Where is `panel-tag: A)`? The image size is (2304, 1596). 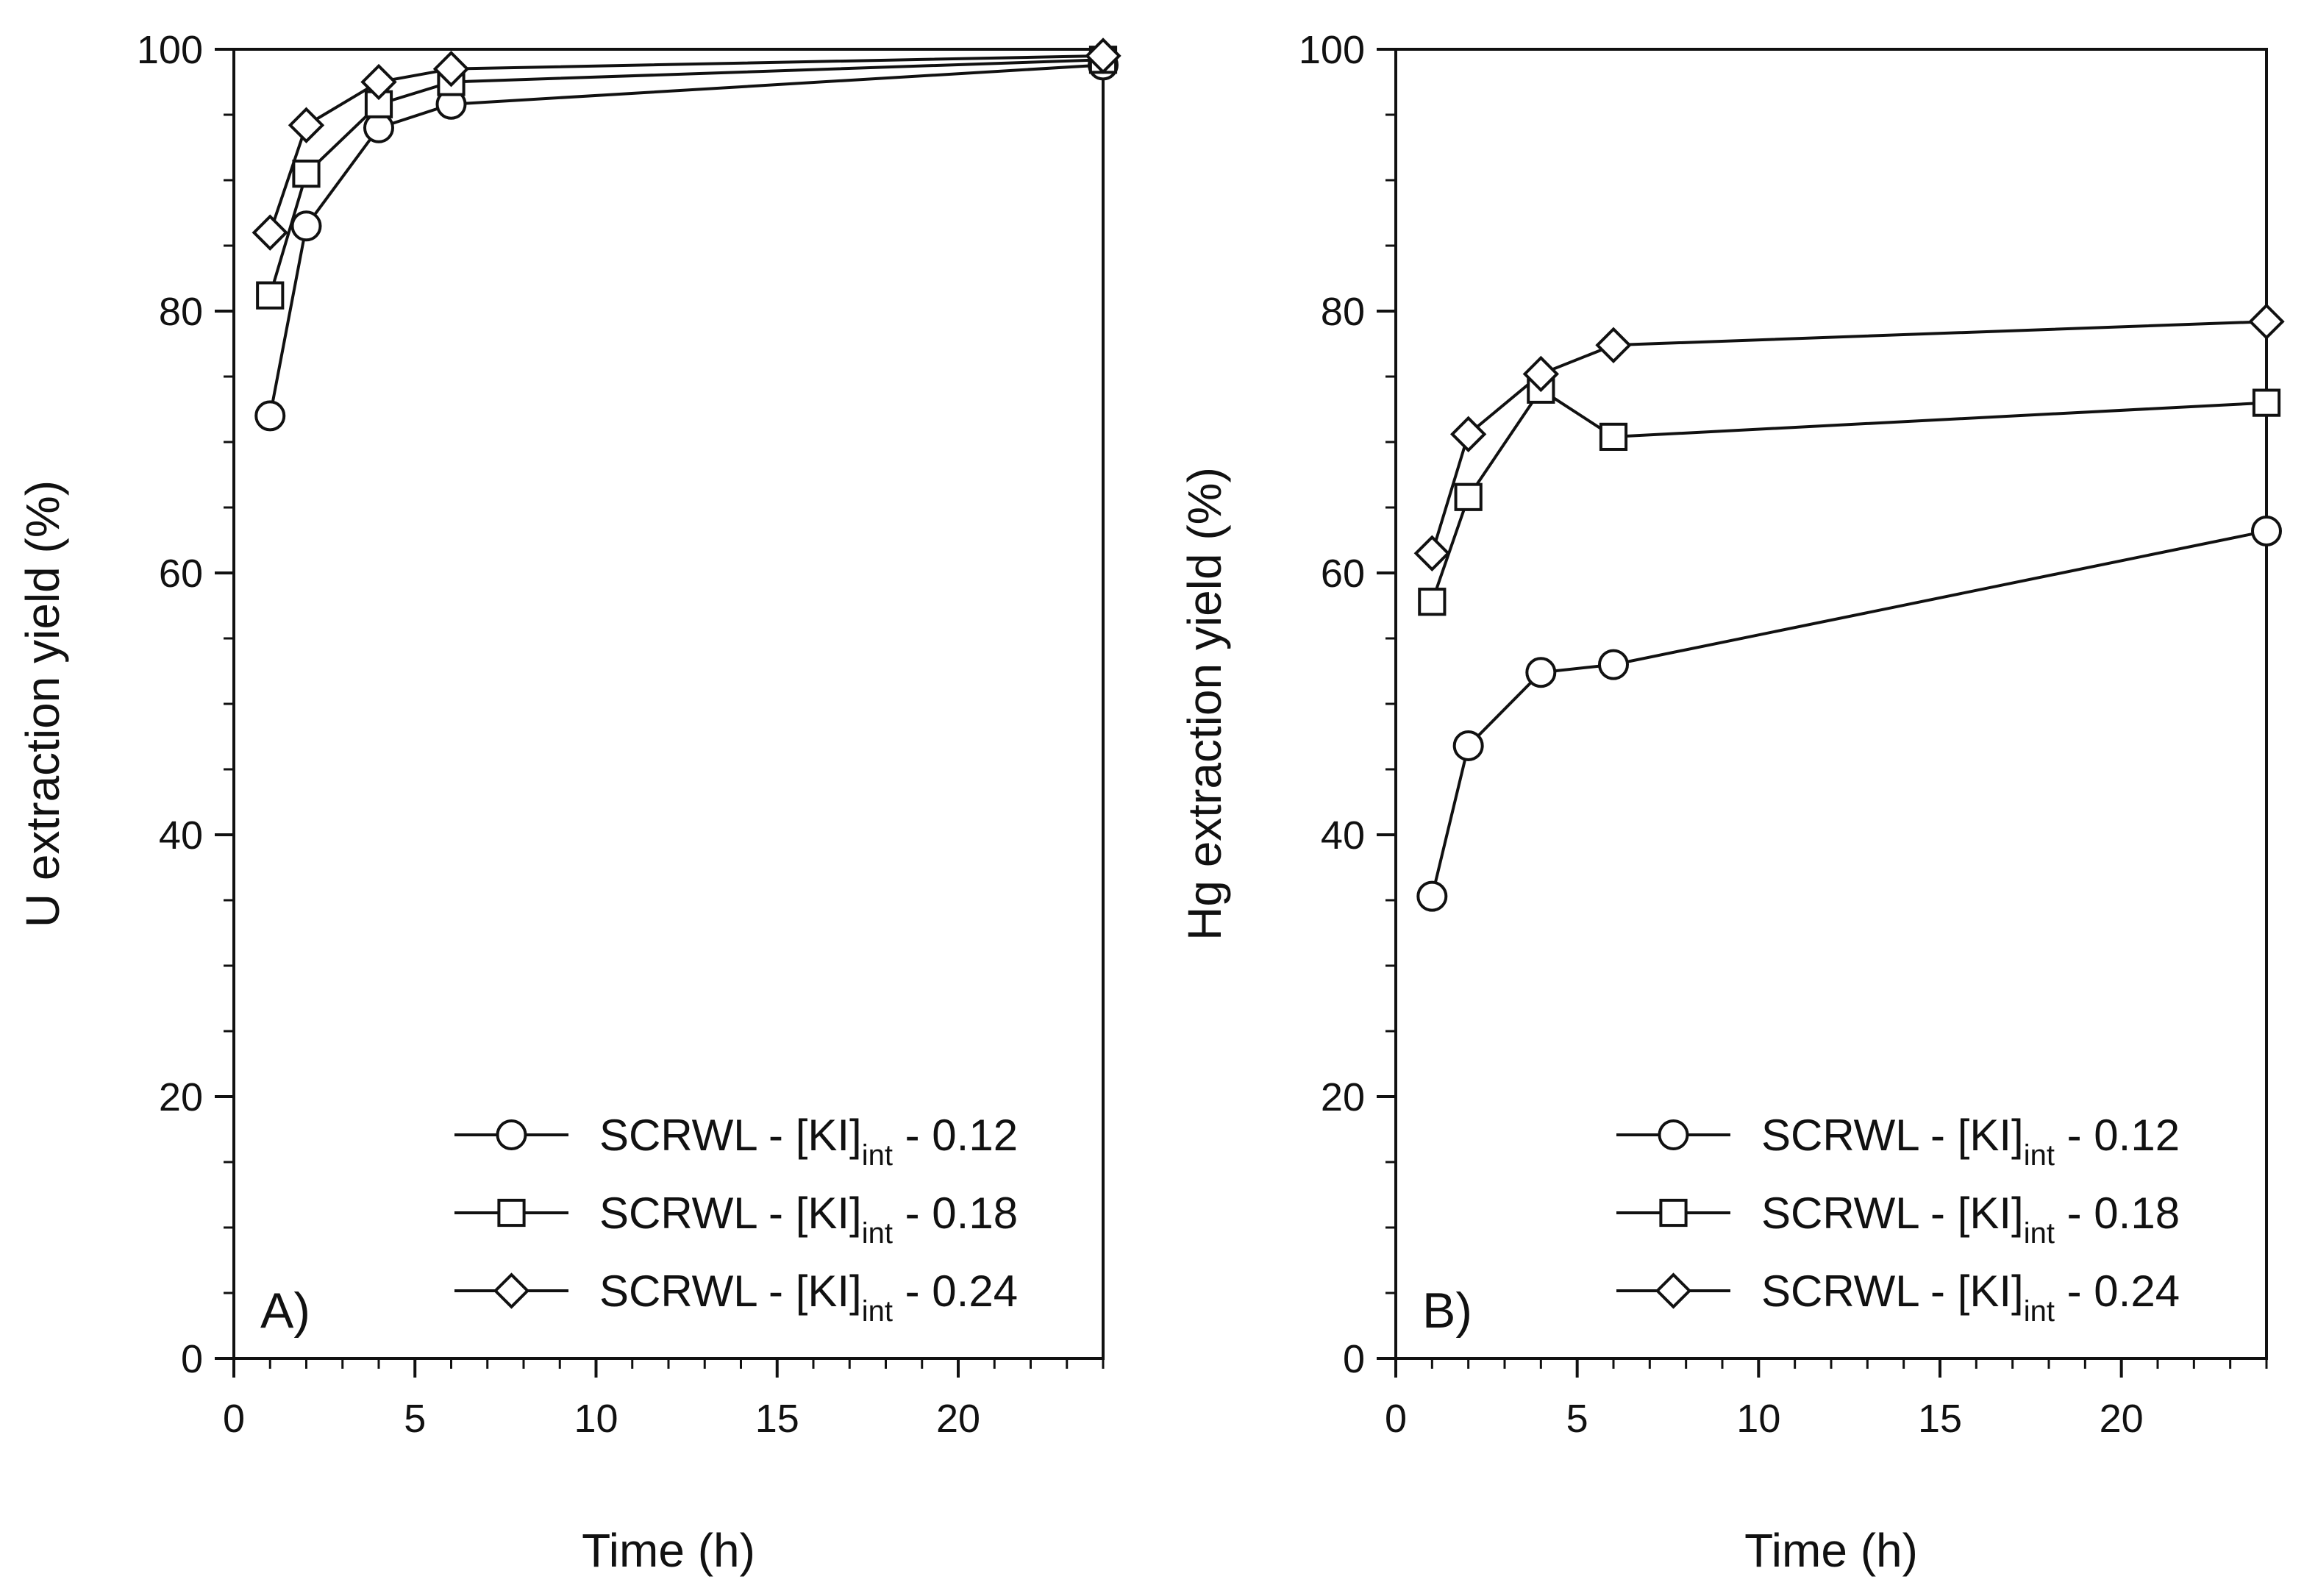
panel-tag: A) is located at coordinates (285, 1311).